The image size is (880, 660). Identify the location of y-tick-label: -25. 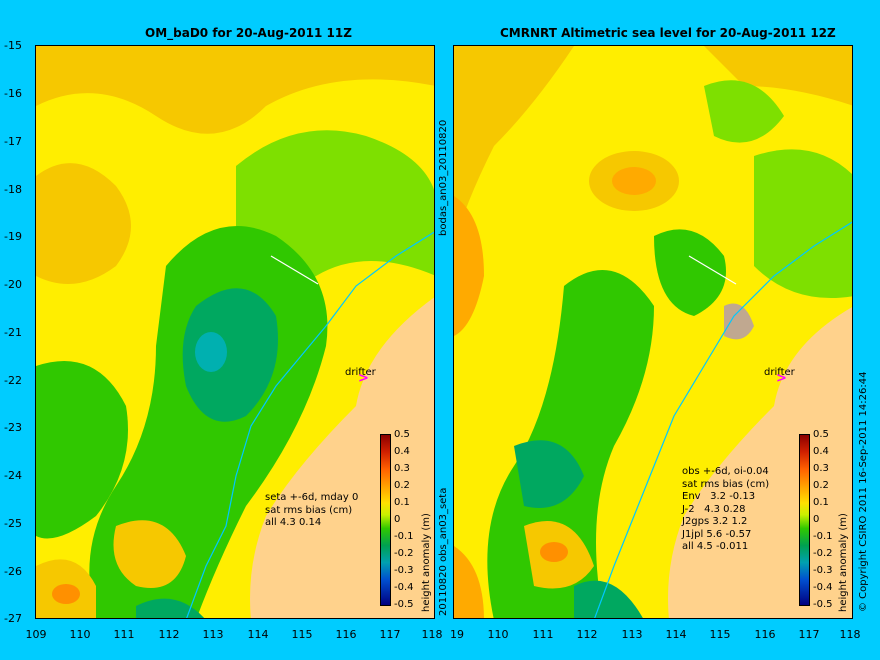
(13, 523).